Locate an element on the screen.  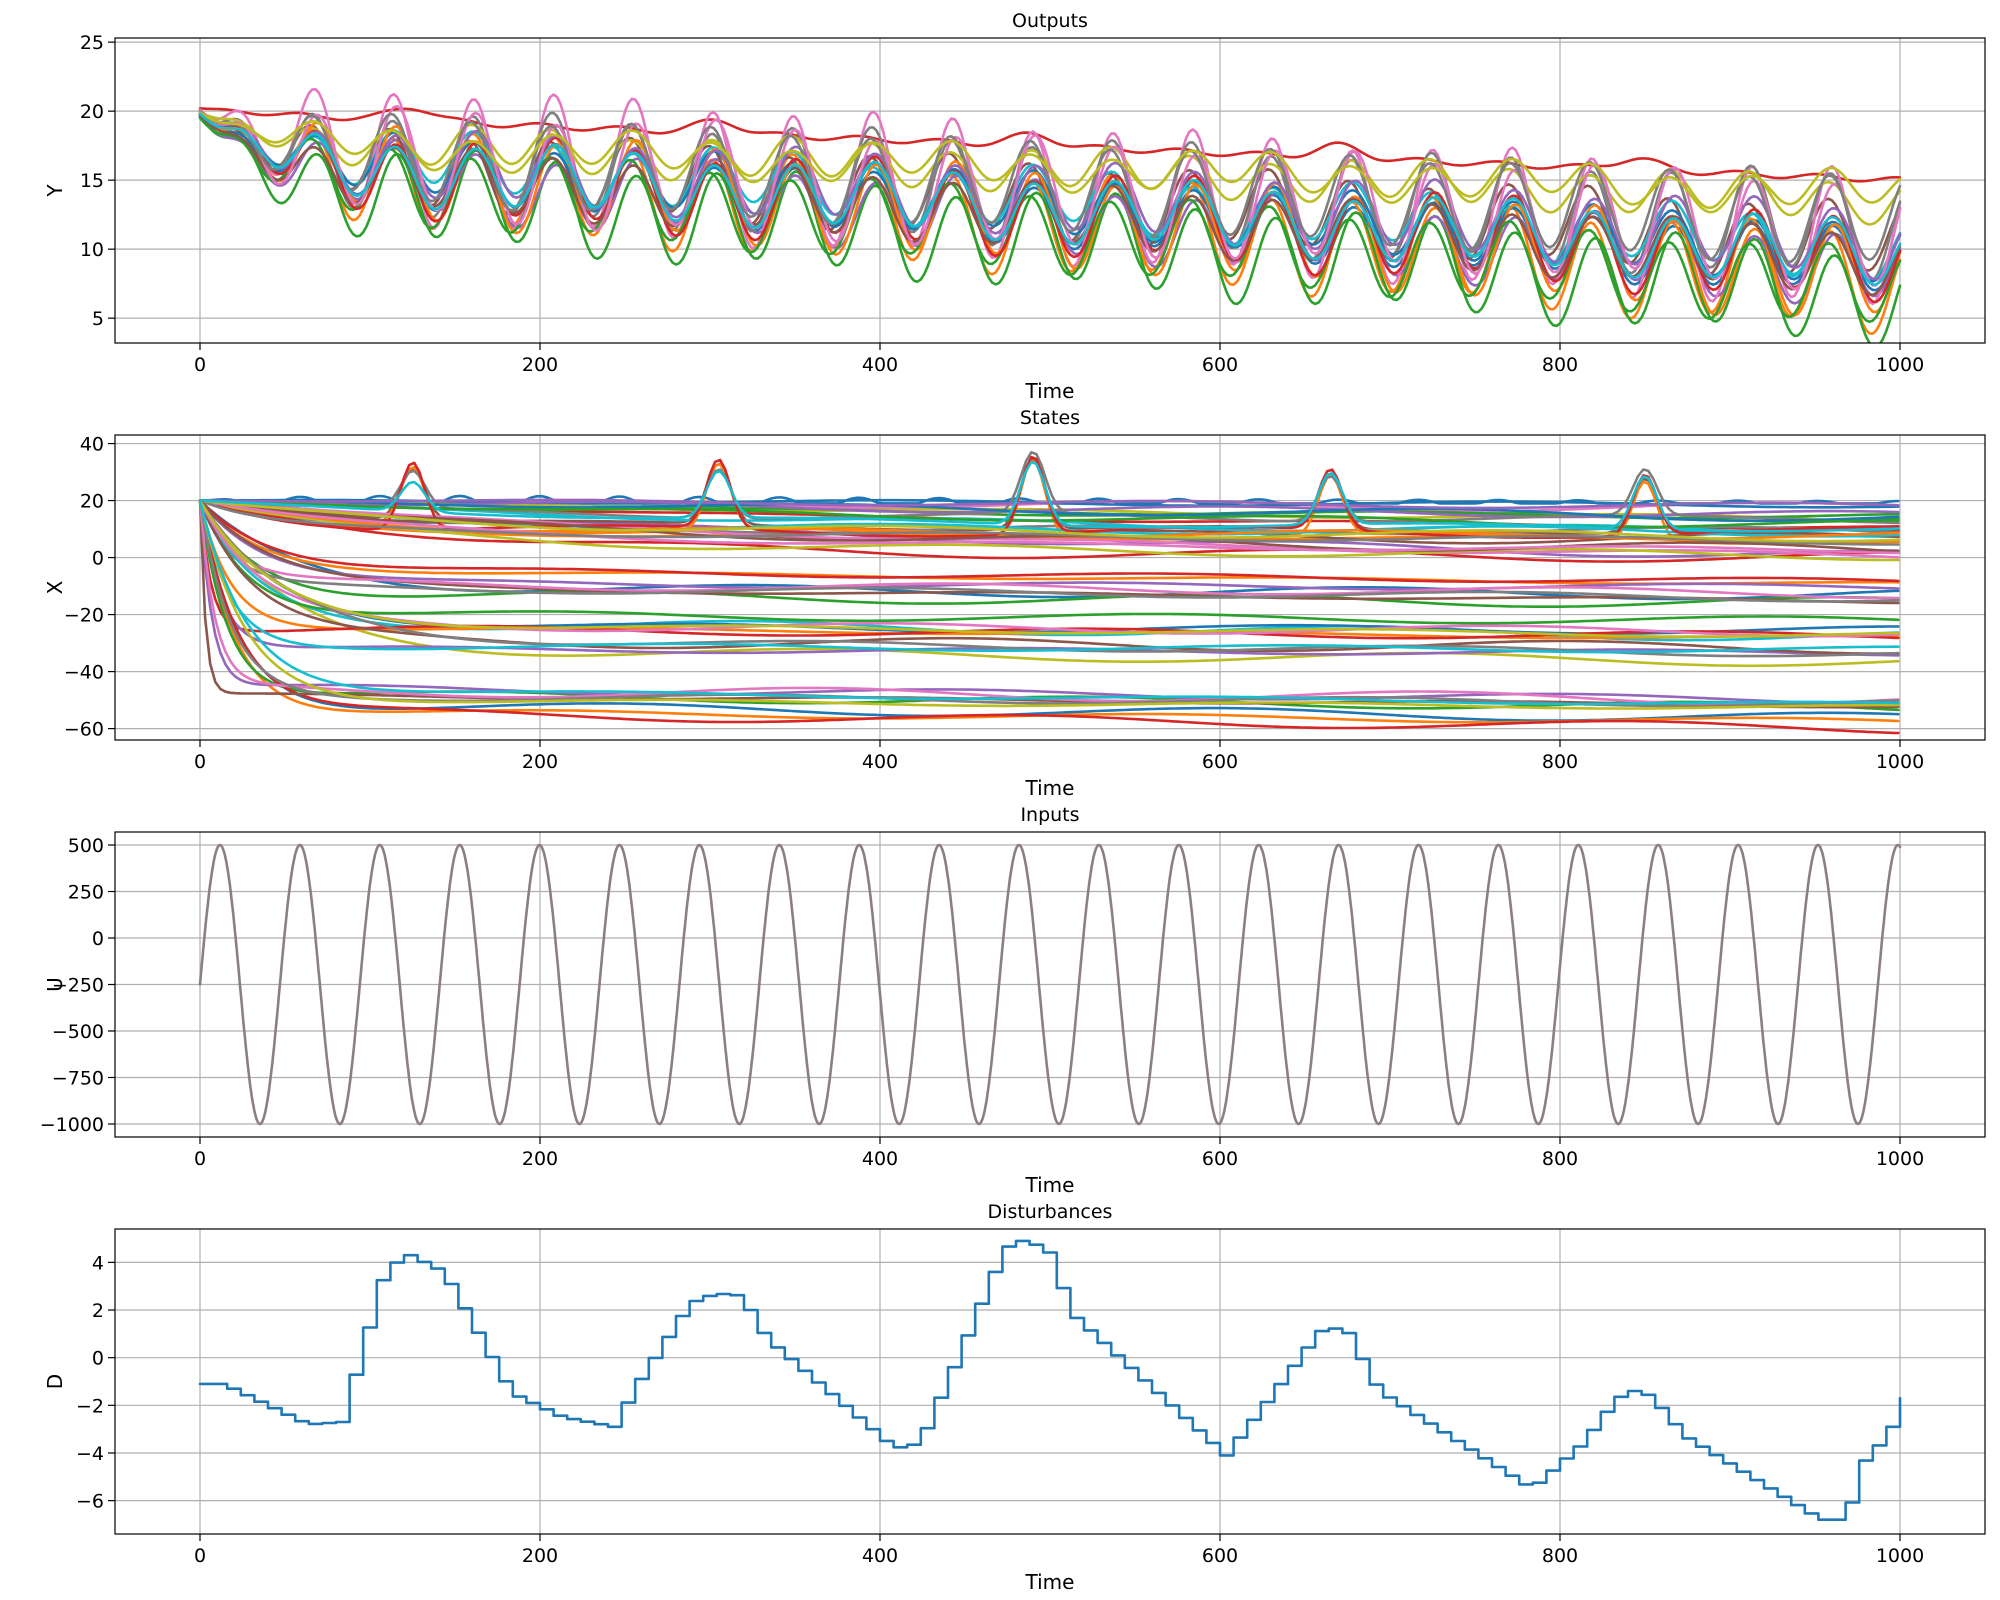
y-tick-label: 5 is located at coordinates (98, 319).